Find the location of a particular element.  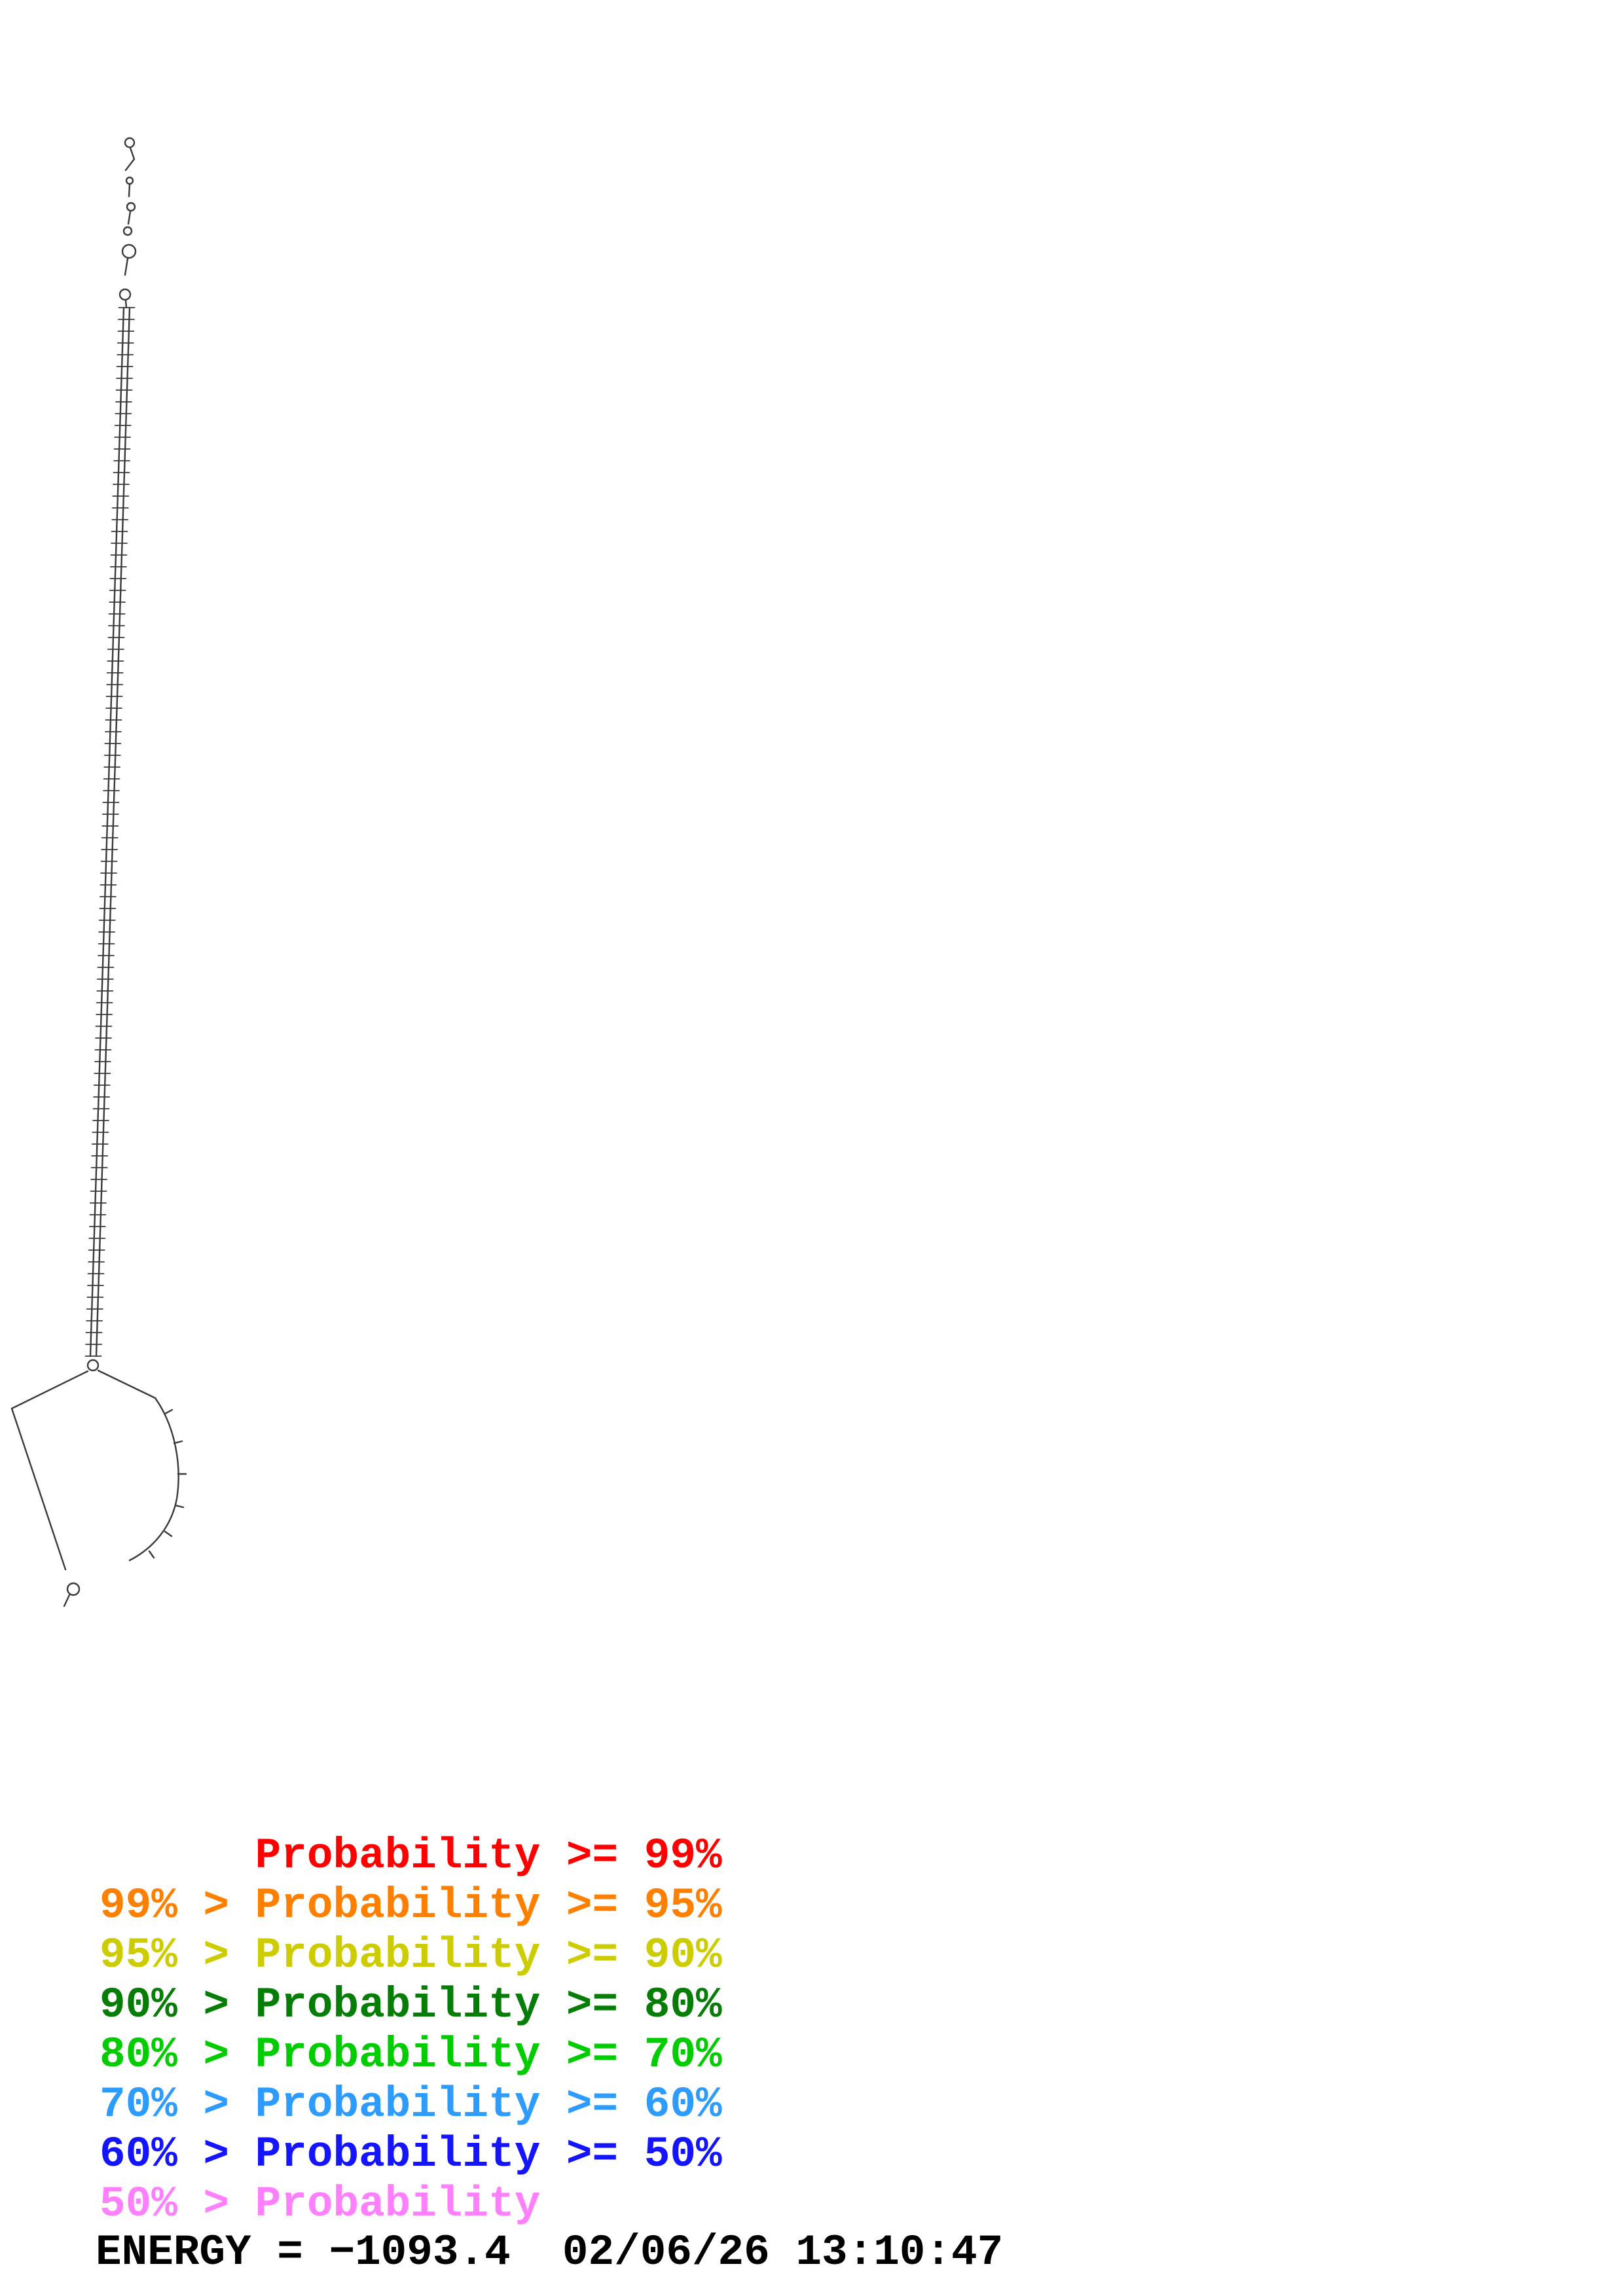

terminal-loop is located at coordinates (98, 1488).